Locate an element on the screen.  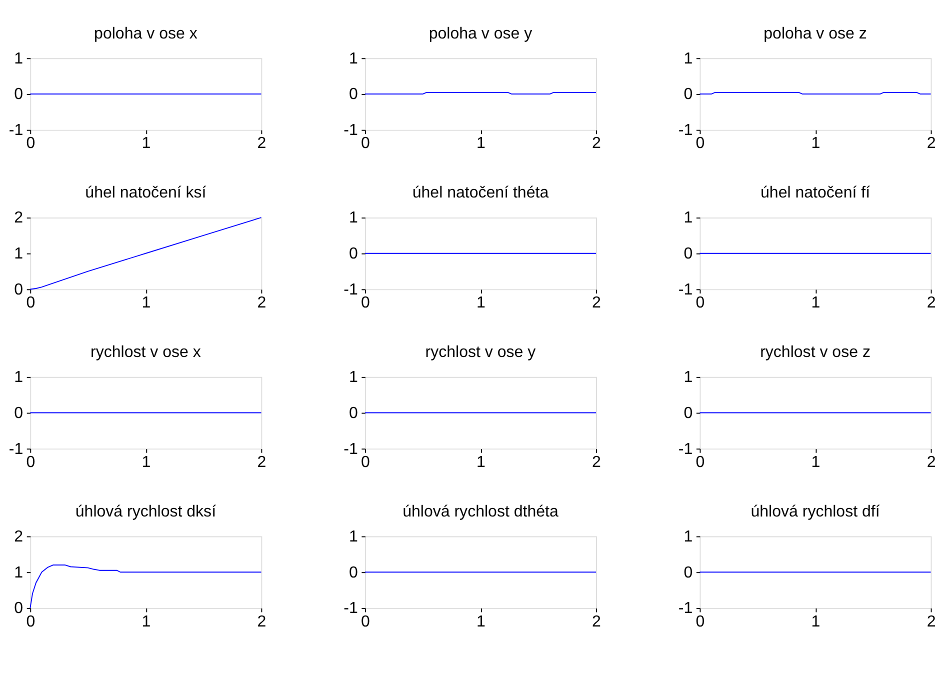
chart-title: úhel natočení fí is located at coordinates (815, 193).